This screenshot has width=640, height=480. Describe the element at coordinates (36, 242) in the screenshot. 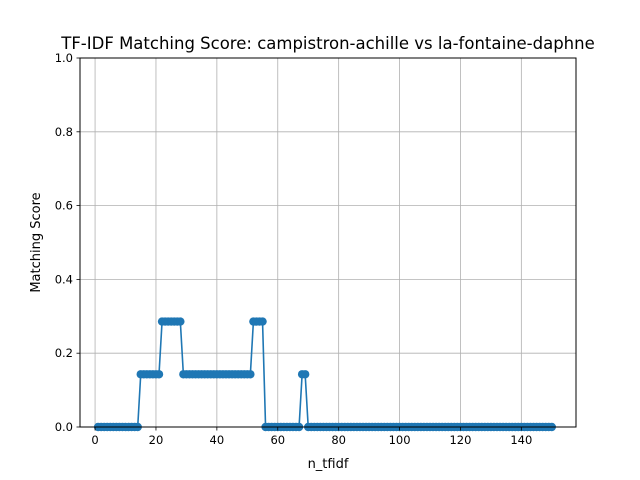

I see `y-axis-label: Matching Score` at that location.